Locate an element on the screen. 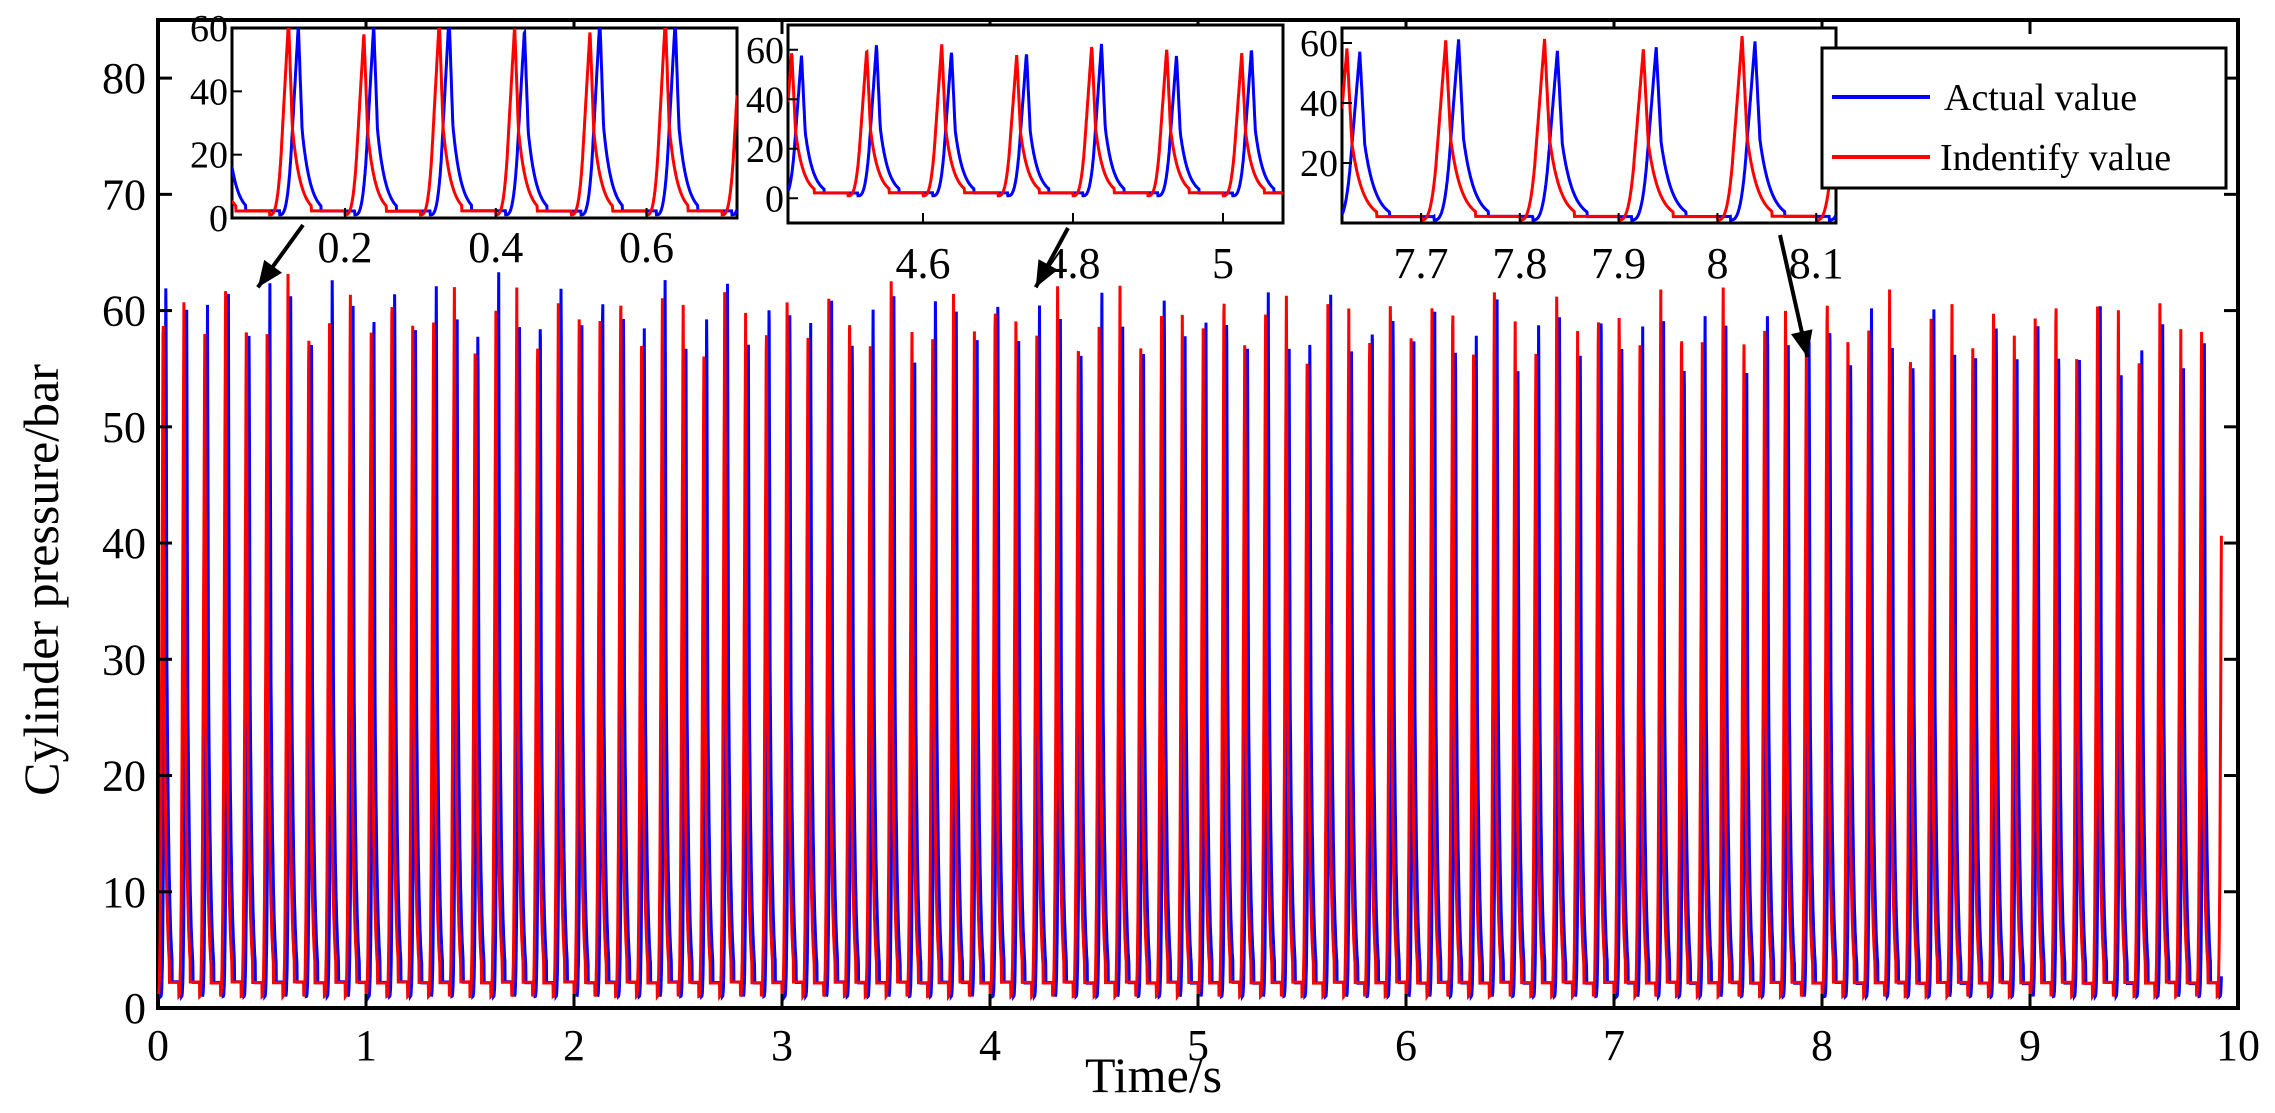 This screenshot has width=2275, height=1113. inset-2: 0 20 40 60 4.6 4.8 5 is located at coordinates (1015, 156).